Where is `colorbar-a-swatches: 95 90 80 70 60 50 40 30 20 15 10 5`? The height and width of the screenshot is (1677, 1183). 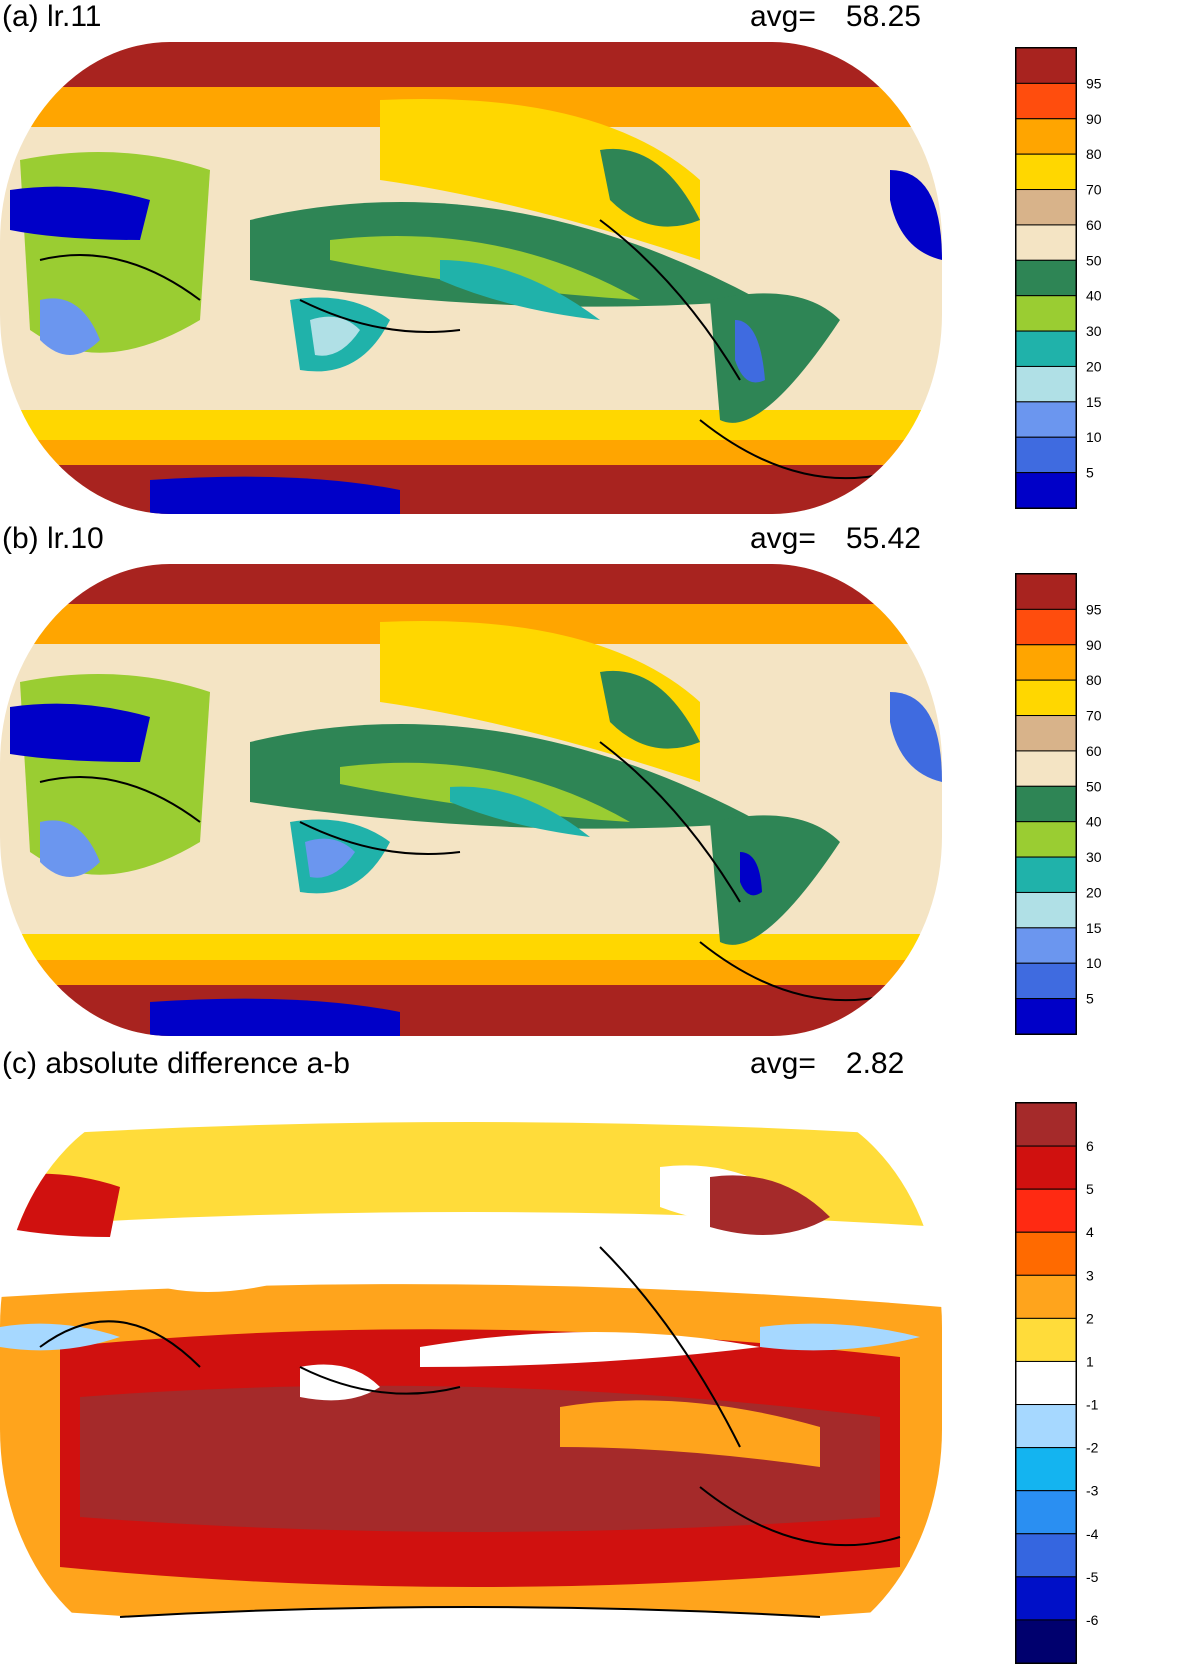 colorbar-a-swatches: 95 90 80 70 60 50 40 30 20 15 10 5 is located at coordinates (1058, 278).